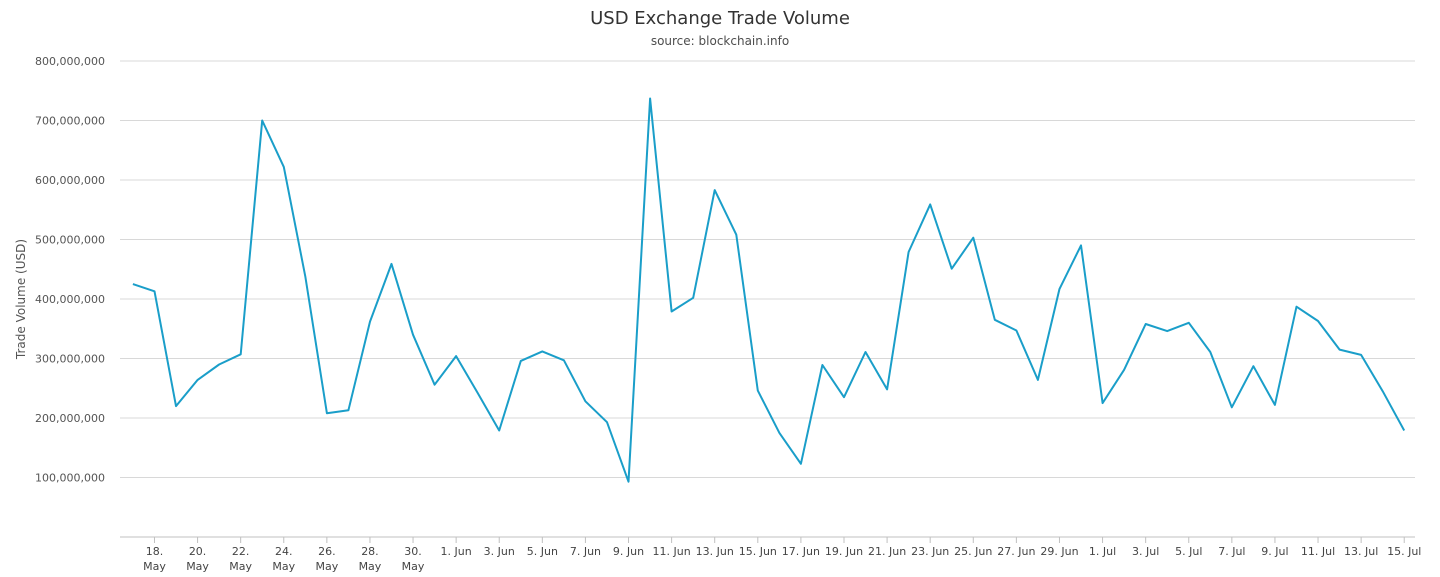 Image resolution: width=1440 pixels, height=577 pixels. Describe the element at coordinates (1145, 551) in the screenshot. I see `x-tick-label: 3. Jul` at that location.